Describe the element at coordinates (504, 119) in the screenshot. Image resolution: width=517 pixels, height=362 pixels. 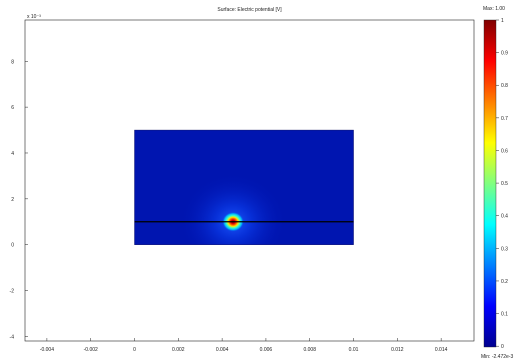
I see `colorbar-tick-label: 0.7` at that location.